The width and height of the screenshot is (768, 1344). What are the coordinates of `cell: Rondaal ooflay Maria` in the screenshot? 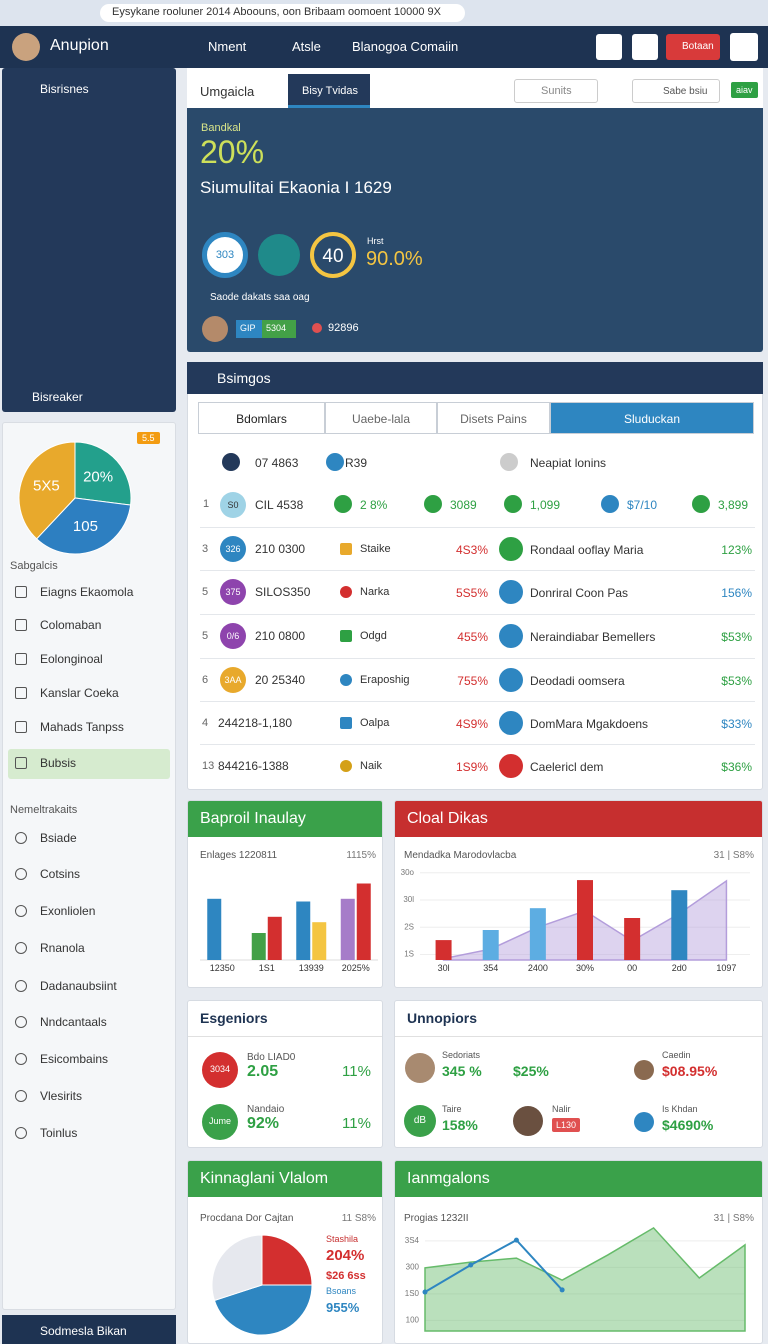 It's located at (587, 550).